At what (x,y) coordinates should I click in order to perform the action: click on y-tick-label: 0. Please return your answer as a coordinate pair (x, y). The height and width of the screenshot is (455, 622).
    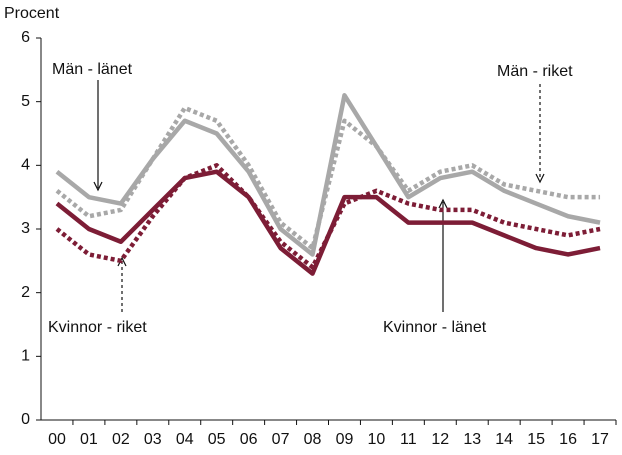
    Looking at the image, I should click on (25, 419).